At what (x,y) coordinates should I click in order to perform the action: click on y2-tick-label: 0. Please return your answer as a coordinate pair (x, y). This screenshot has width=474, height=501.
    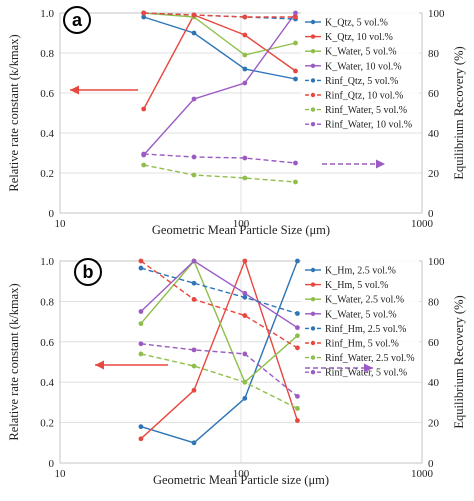
    Looking at the image, I should click on (431, 214).